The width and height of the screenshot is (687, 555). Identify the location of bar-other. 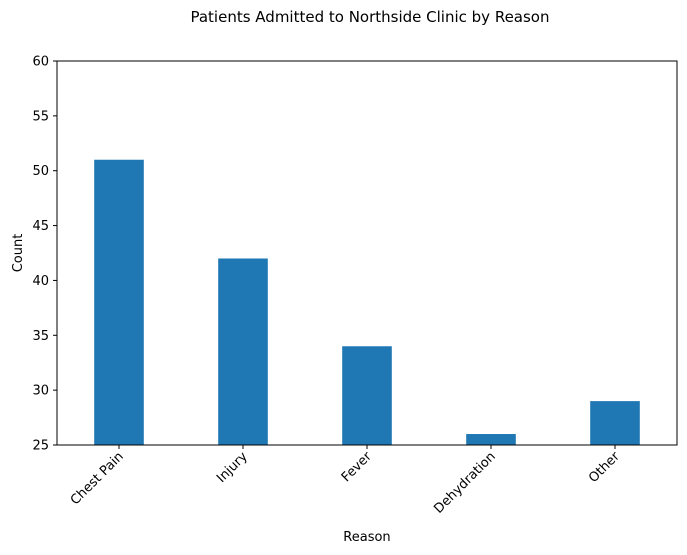
(615, 423).